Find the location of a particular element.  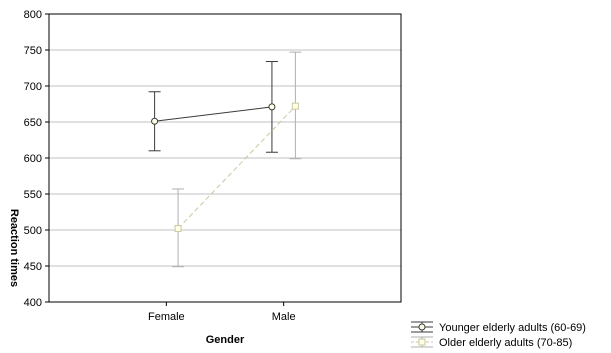

legend-label: Younger elderly adults (60-69) is located at coordinates (512, 328).